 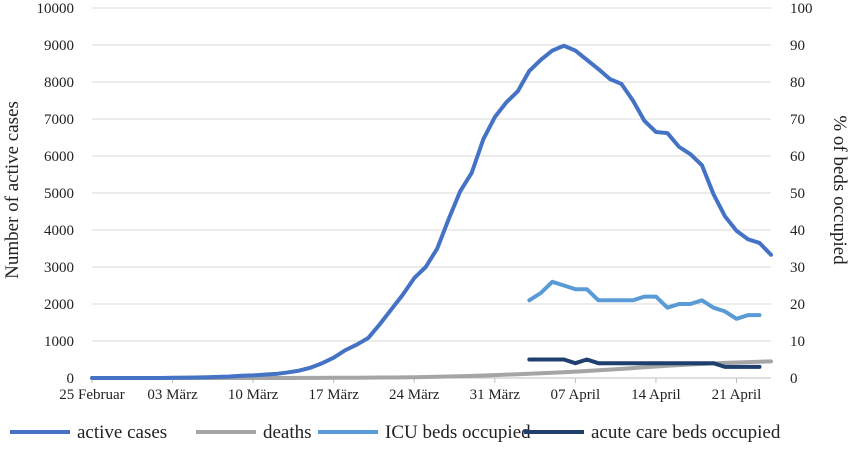 I want to click on left-tick-label: 4000, so click(x=59, y=231).